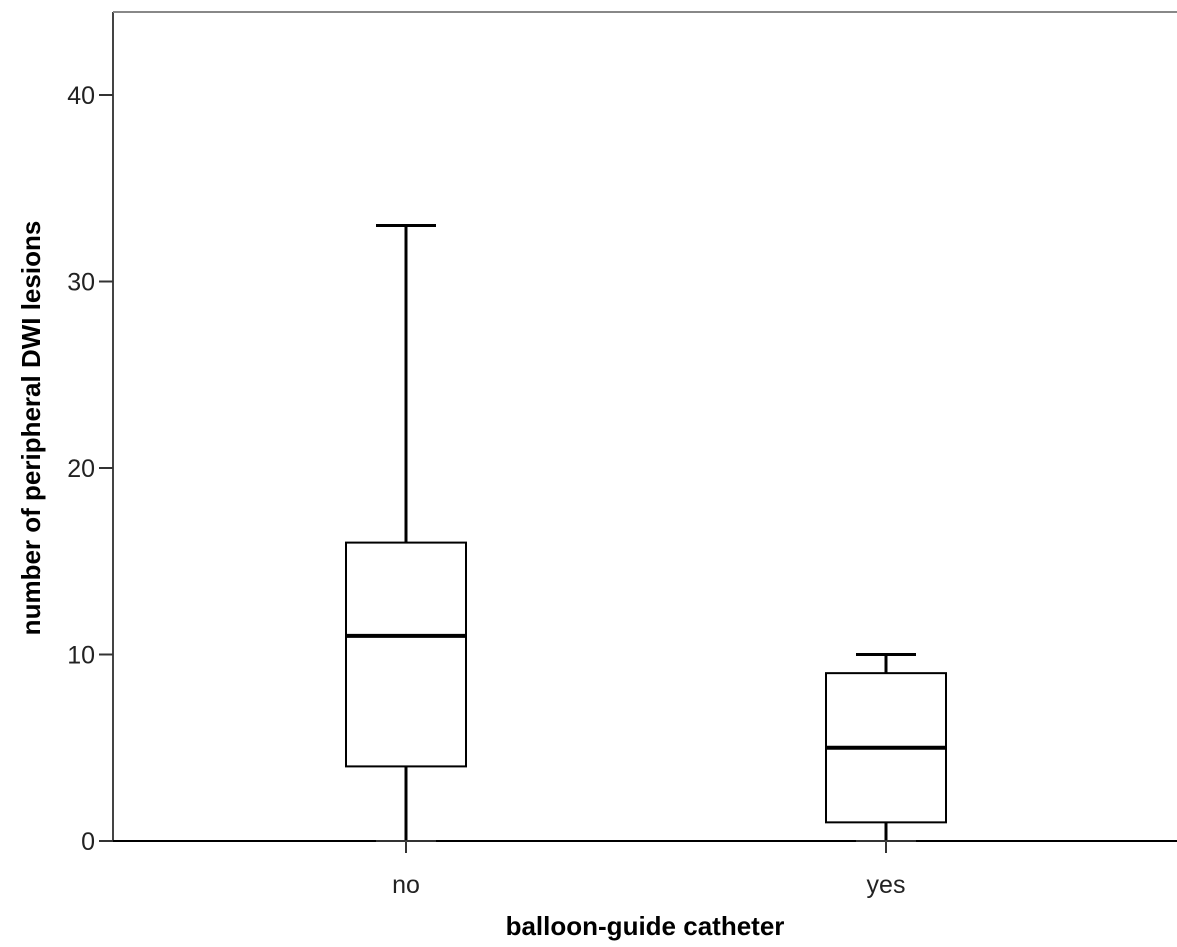 The width and height of the screenshot is (1177, 947). I want to click on y-tick-label: 40, so click(81, 96).